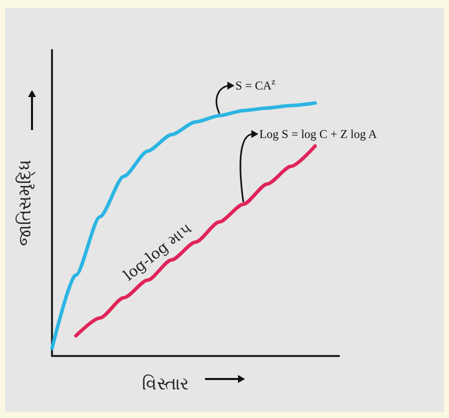 The height and width of the screenshot is (418, 449). What do you see at coordinates (26, 203) in the screenshot?
I see `y-axis-title: જાતિસમૃદ્ધિ` at bounding box center [26, 203].